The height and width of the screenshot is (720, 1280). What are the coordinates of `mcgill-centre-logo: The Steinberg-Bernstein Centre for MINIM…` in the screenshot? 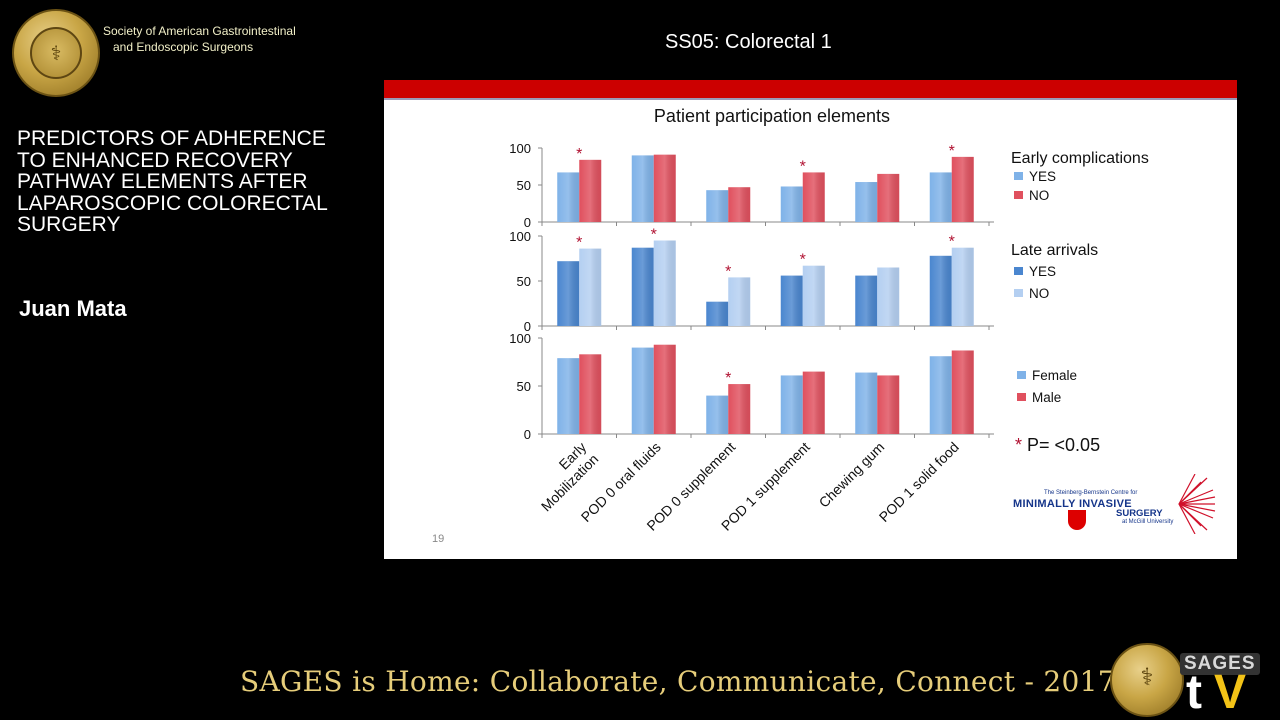 It's located at (1114, 505).